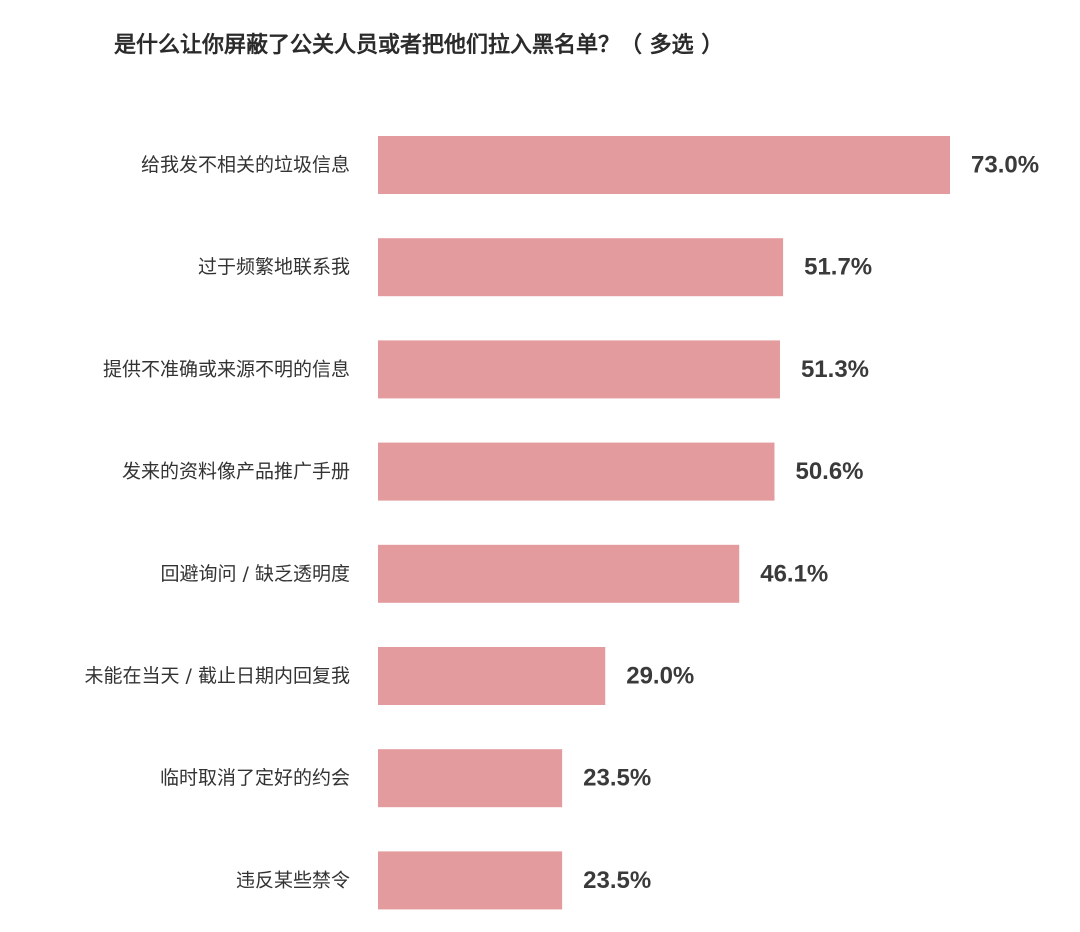  Describe the element at coordinates (255, 778) in the screenshot. I see `category-label: 临时取消了定好的约会` at that location.